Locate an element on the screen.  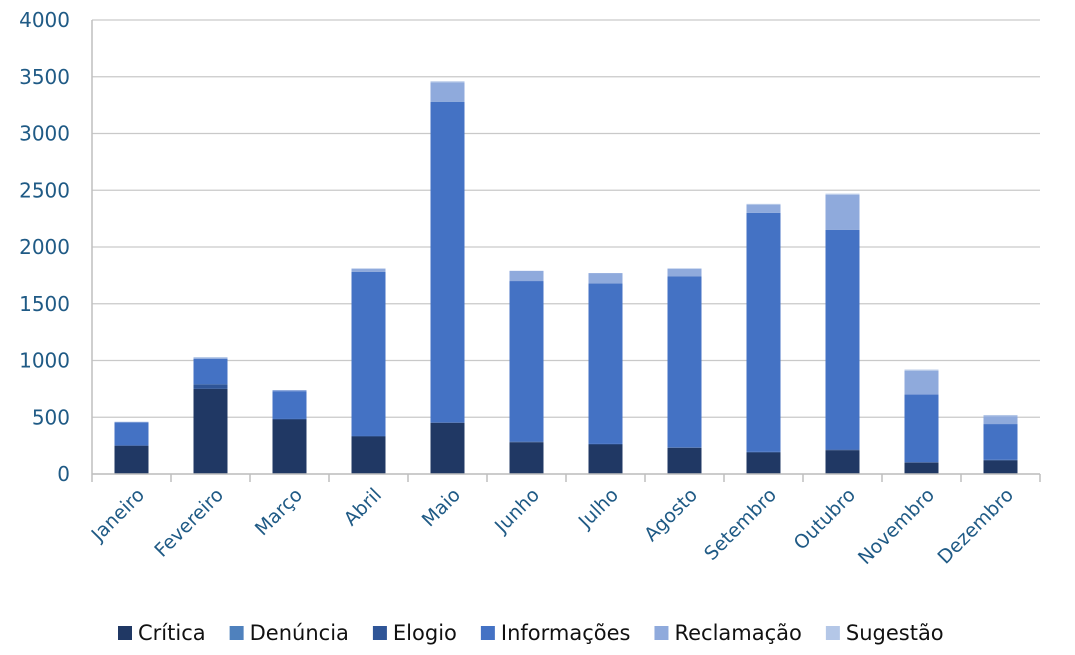
x-tick-label: Maio is located at coordinates (441, 507).